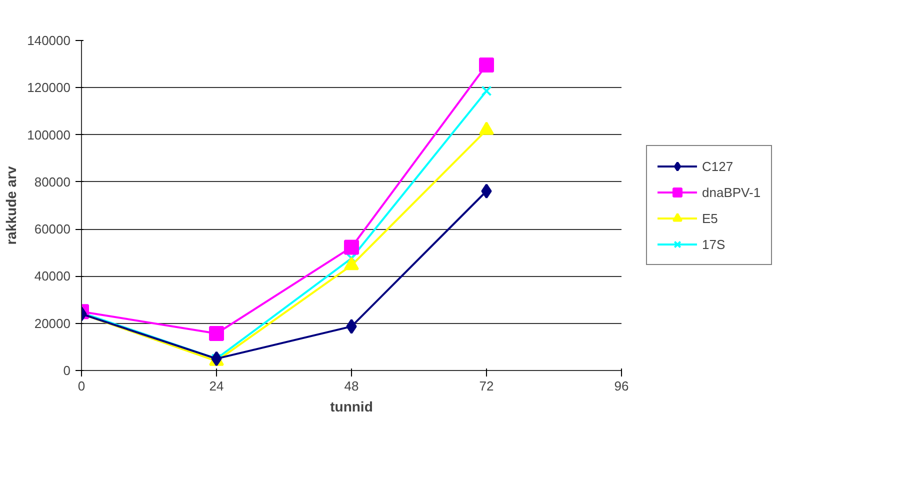  What do you see at coordinates (49, 134) in the screenshot?
I see `y-tick-label: 100000` at bounding box center [49, 134].